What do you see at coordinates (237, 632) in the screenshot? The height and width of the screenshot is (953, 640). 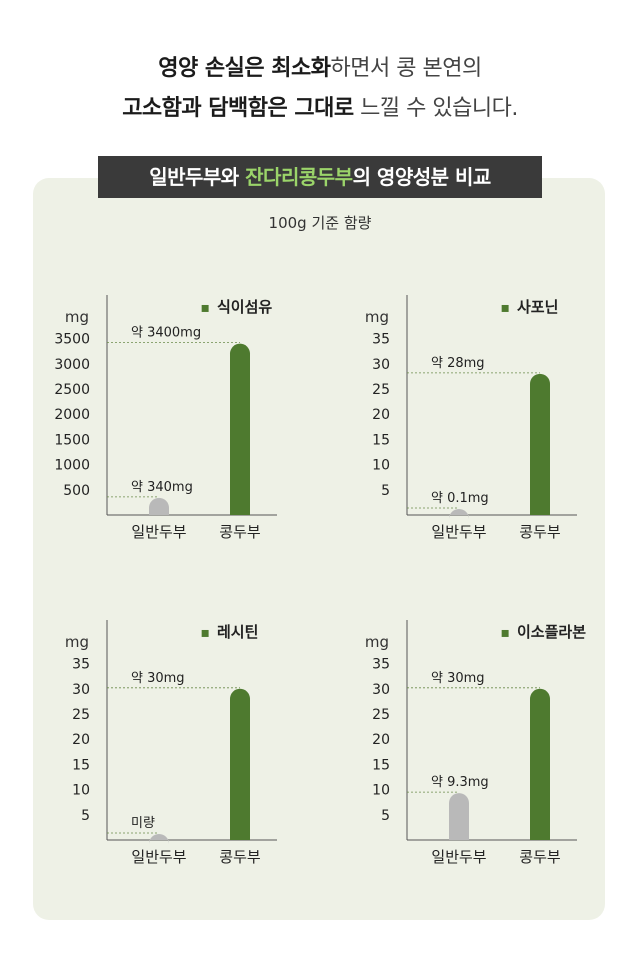 I see `chart-title: 레시틴` at bounding box center [237, 632].